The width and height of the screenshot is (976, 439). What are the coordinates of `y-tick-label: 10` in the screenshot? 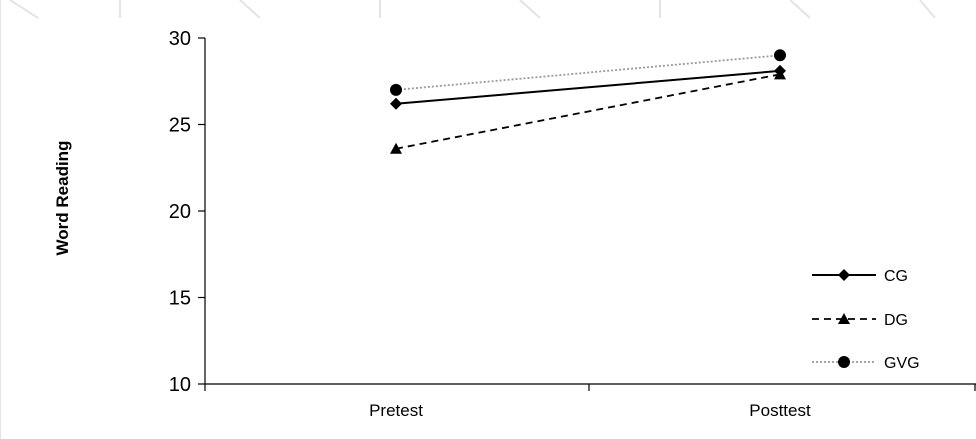 It's located at (180, 385).